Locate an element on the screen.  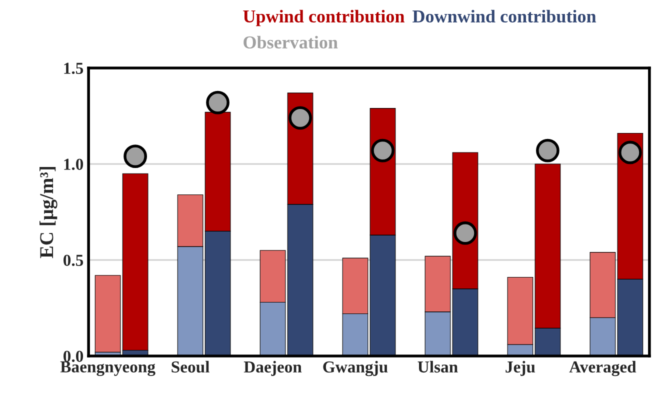
y-tick-label: 0.5 is located at coordinates (74, 260).